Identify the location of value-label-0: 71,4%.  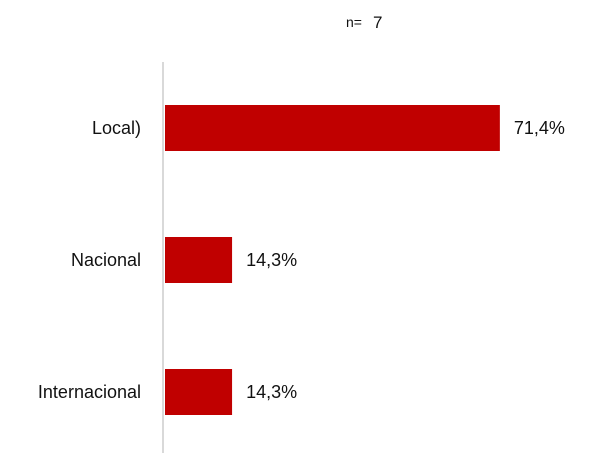
(539, 128).